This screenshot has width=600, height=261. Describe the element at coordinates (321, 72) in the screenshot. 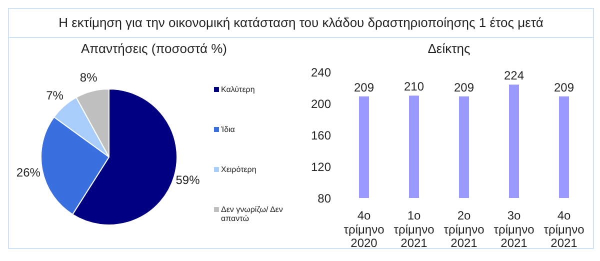

I see `y-tick-label: 240` at that location.